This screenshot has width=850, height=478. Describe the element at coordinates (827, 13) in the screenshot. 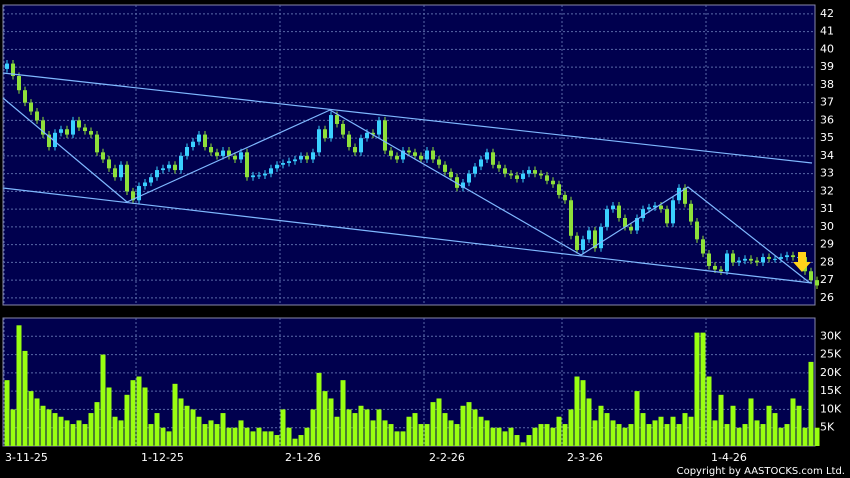

I see `y-tick-label: 42` at that location.